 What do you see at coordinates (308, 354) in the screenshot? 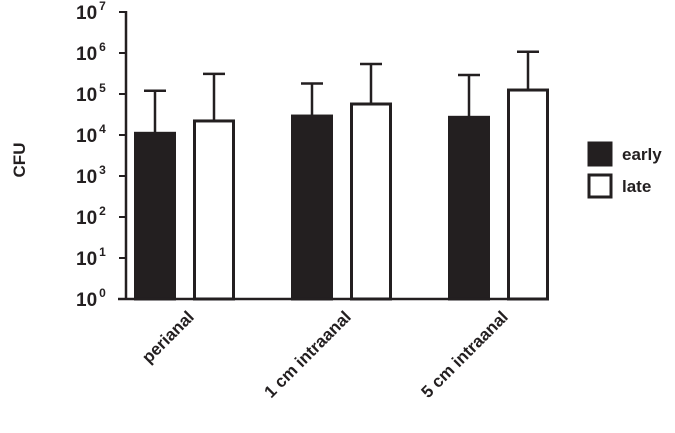
I see `x-tick-label: 1 cm intraanal` at bounding box center [308, 354].